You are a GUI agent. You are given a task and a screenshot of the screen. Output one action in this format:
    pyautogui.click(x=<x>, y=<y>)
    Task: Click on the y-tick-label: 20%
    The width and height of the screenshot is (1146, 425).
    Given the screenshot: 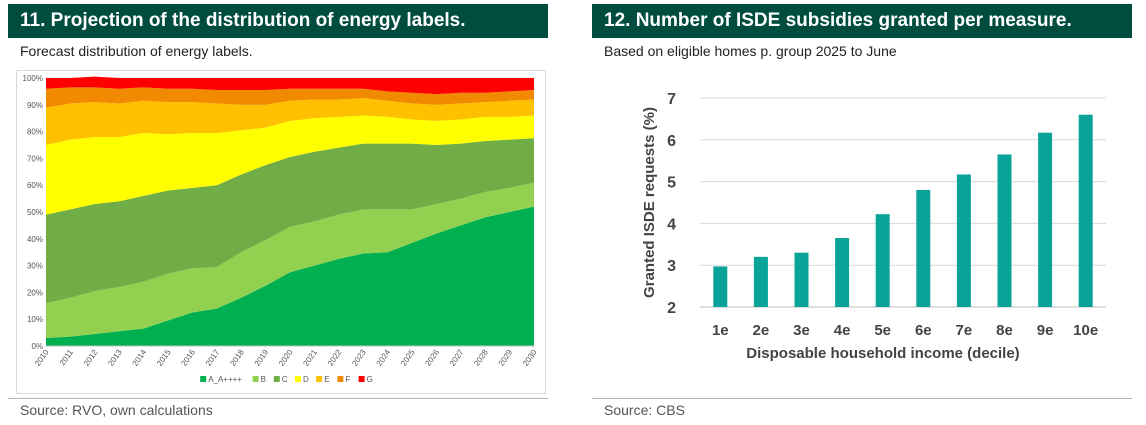 What is the action you would take?
    pyautogui.click(x=35, y=292)
    